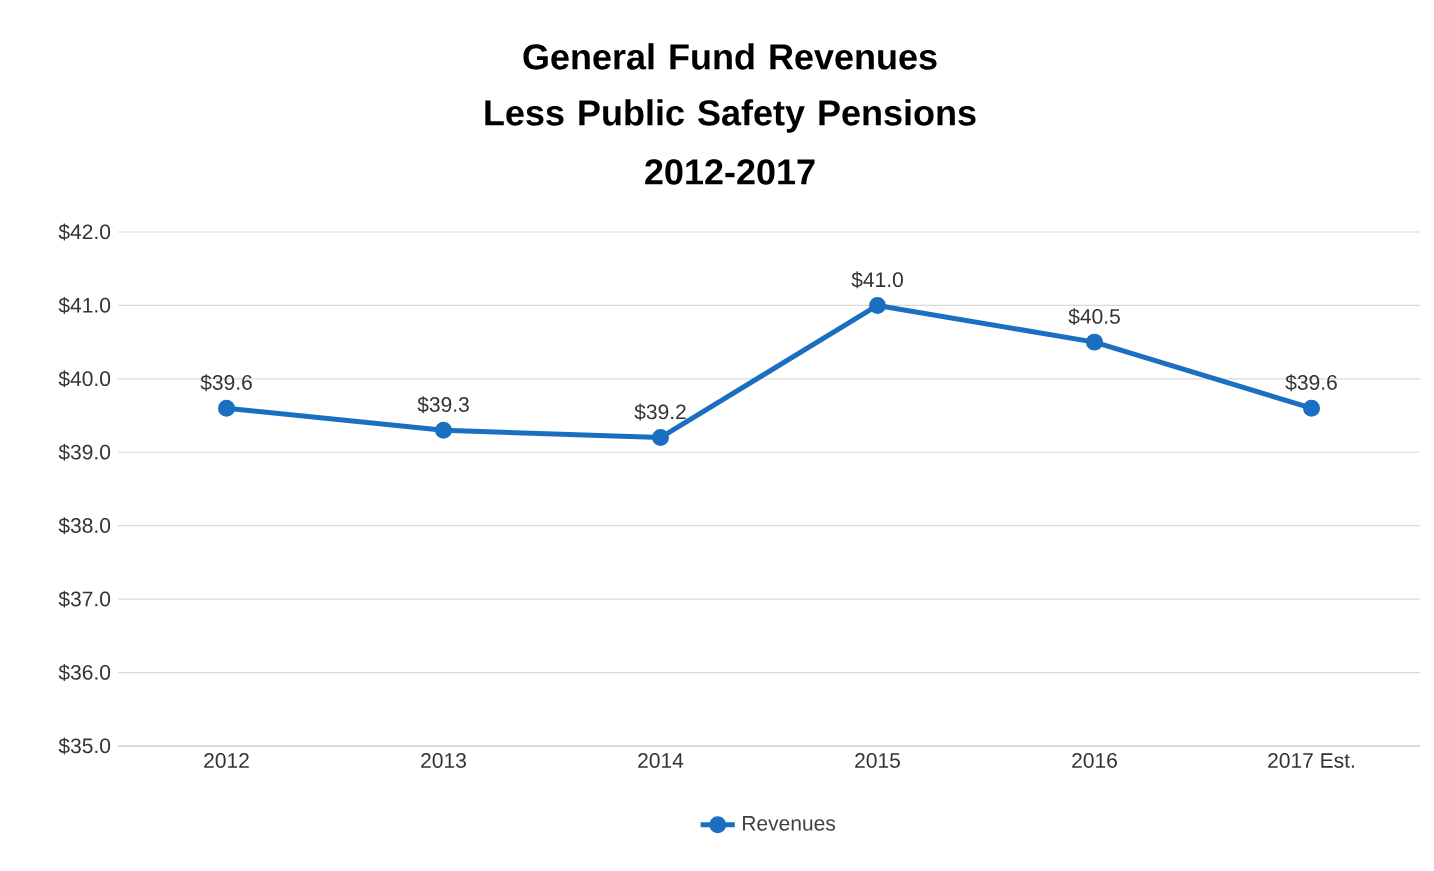 The image size is (1434, 871). I want to click on y-tick-label: $35.0, so click(84, 746).